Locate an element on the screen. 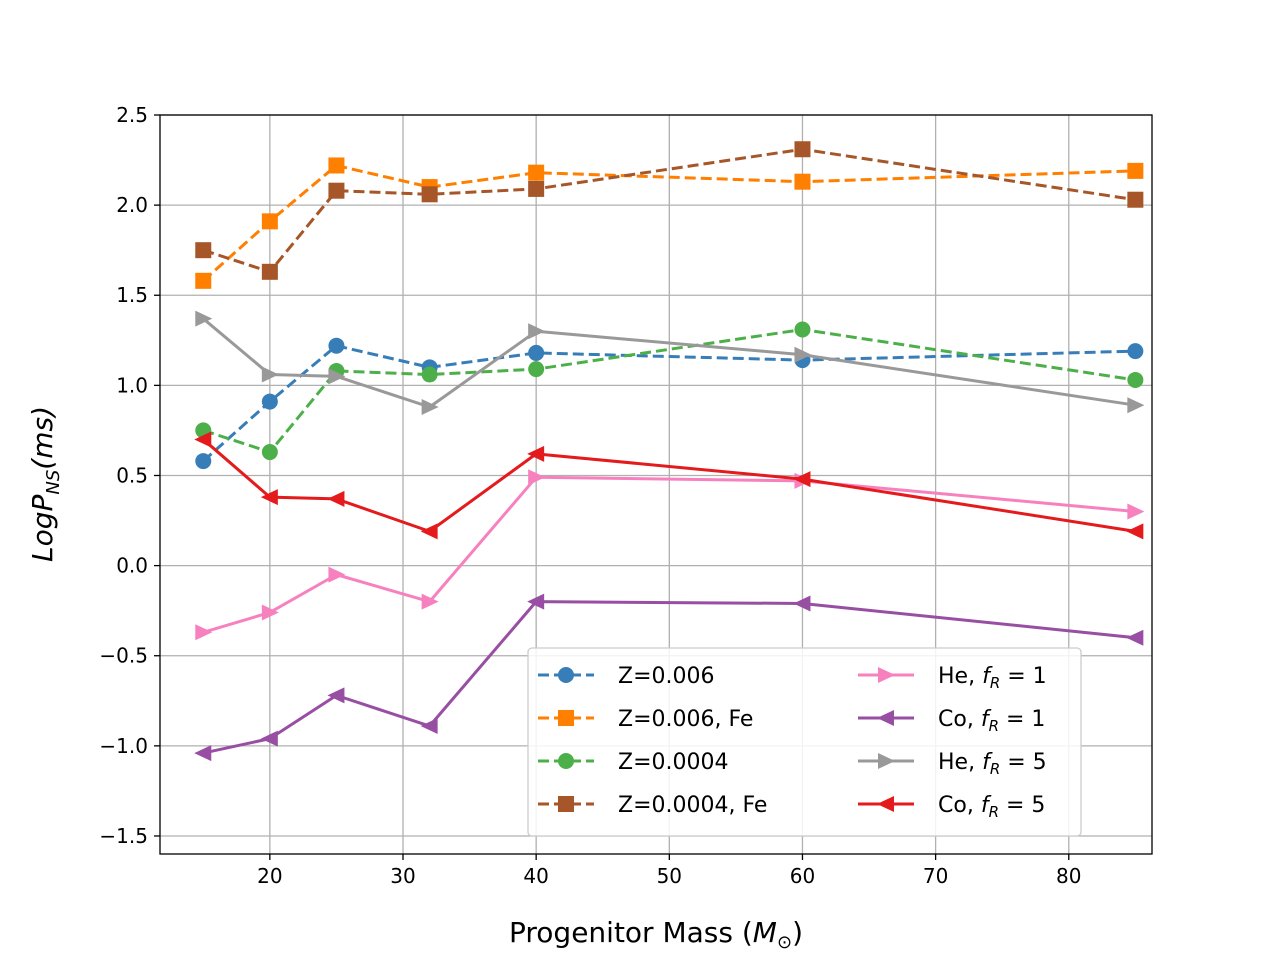 This screenshot has height=960, width=1280. x-tick-label: 60 is located at coordinates (802, 876).